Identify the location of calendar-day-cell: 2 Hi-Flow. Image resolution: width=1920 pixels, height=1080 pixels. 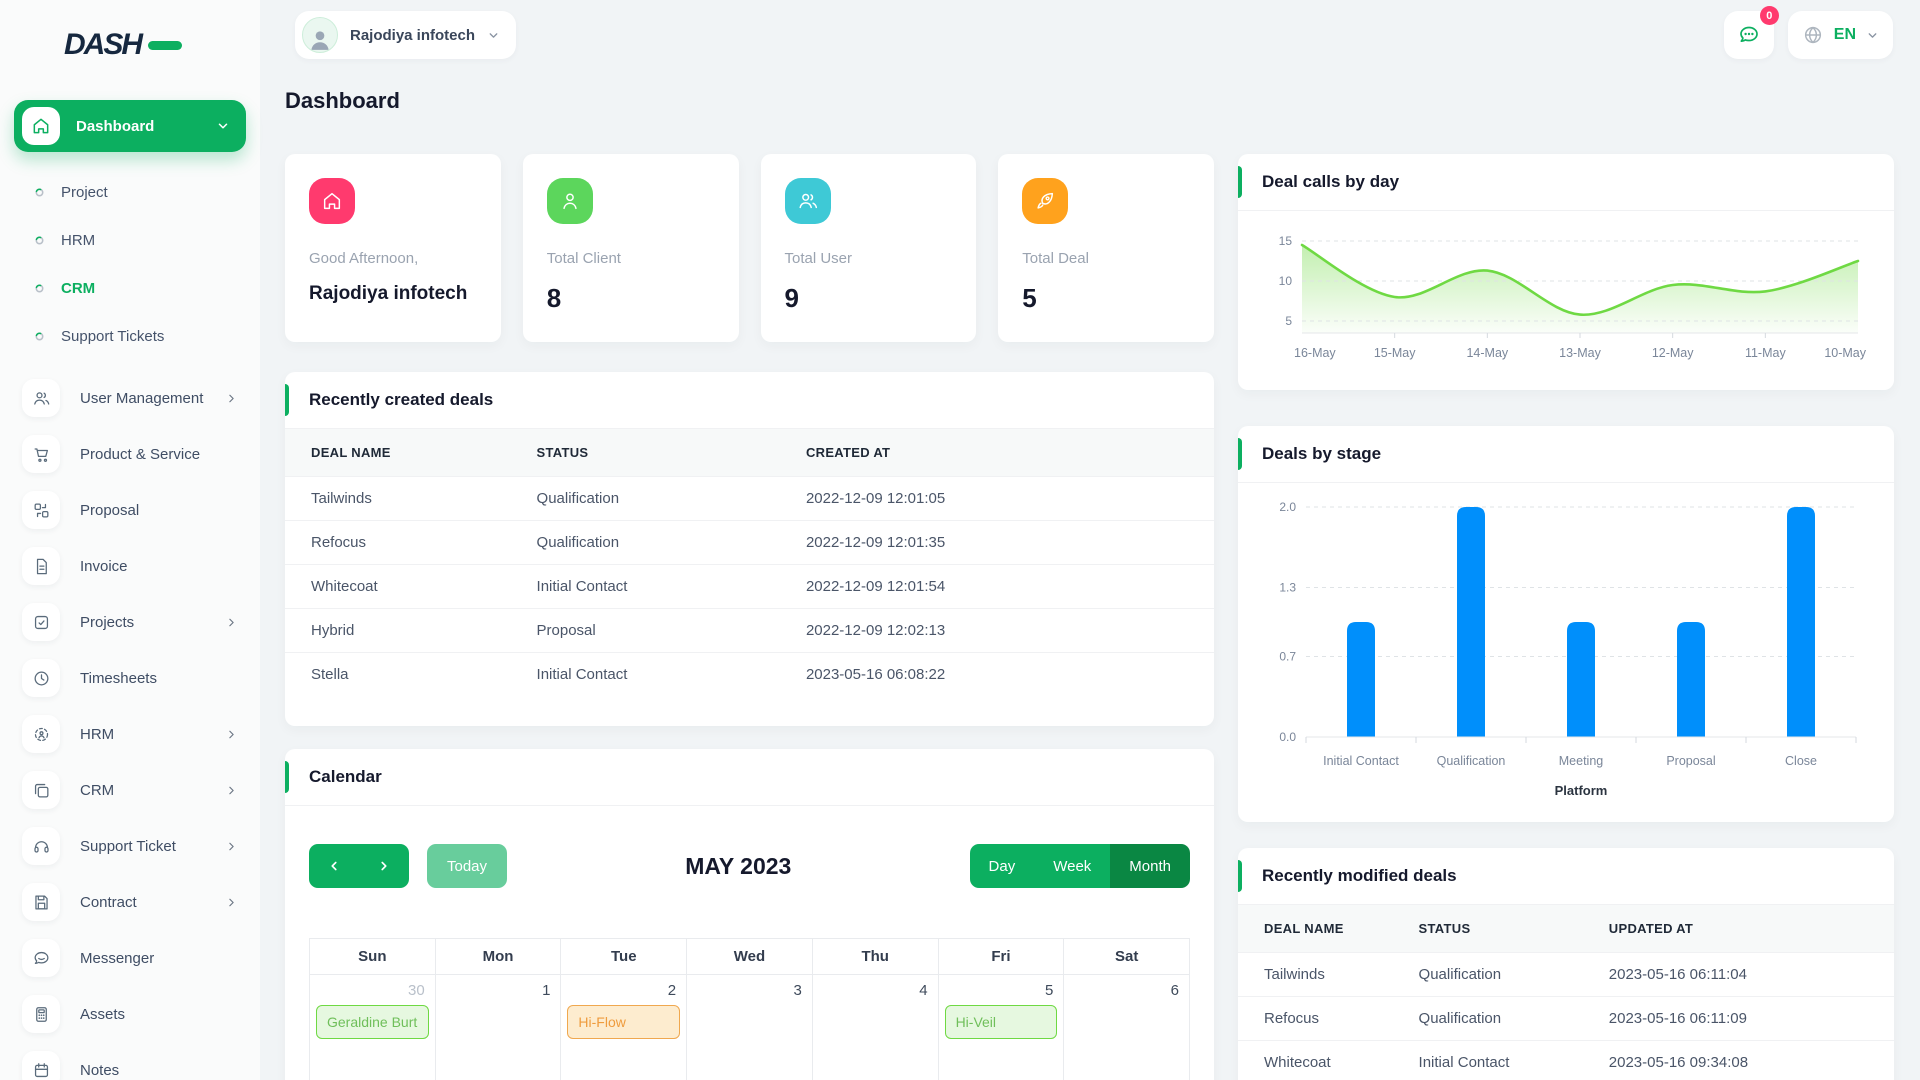
(624, 1027).